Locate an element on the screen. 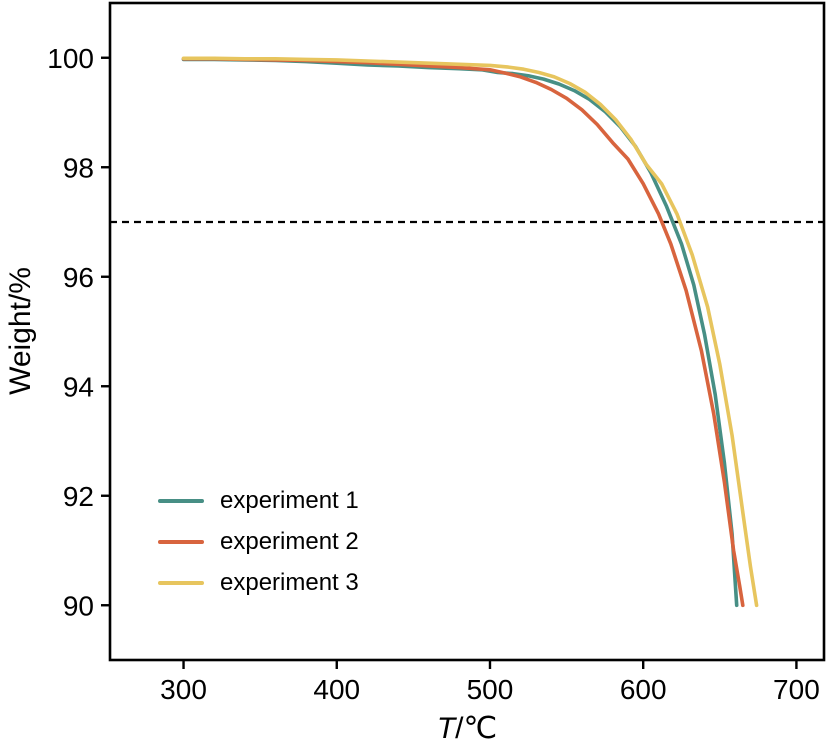 This screenshot has width=828, height=750. legend-item-experiment-2: experiment 2 is located at coordinates (258, 542).